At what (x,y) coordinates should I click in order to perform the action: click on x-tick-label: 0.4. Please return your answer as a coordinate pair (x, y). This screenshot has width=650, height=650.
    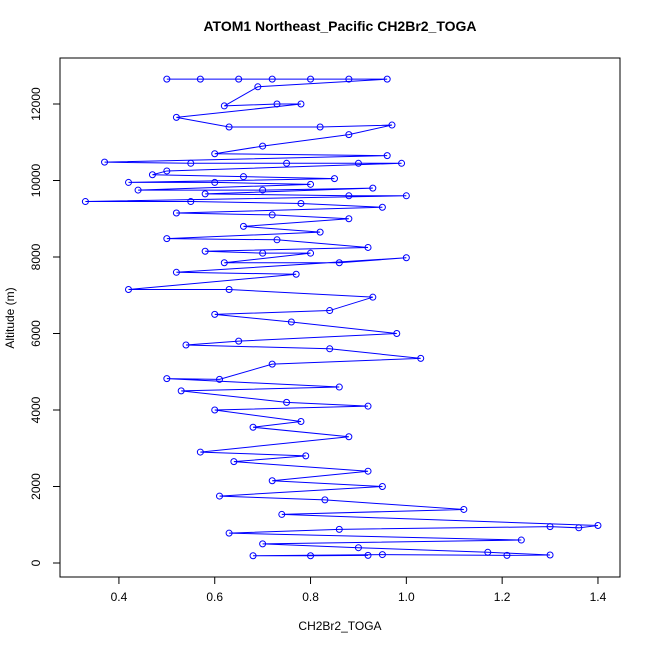
    Looking at the image, I should click on (119, 597).